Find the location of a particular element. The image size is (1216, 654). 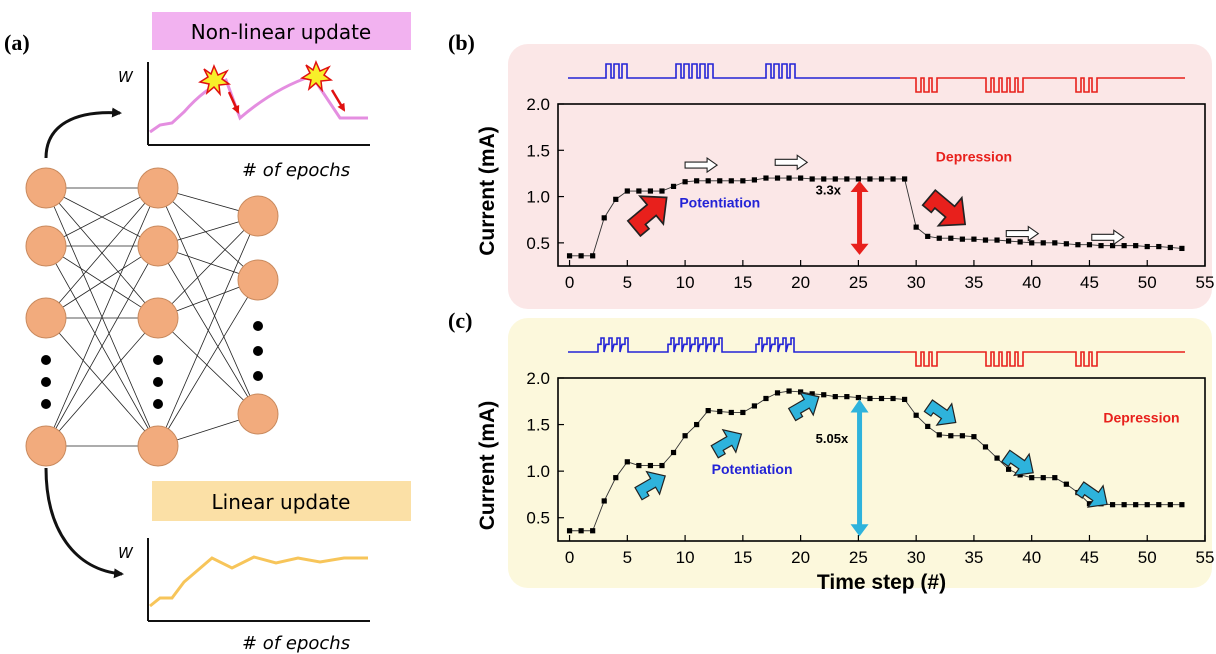

x-tick-label: 0 is located at coordinates (569, 557).